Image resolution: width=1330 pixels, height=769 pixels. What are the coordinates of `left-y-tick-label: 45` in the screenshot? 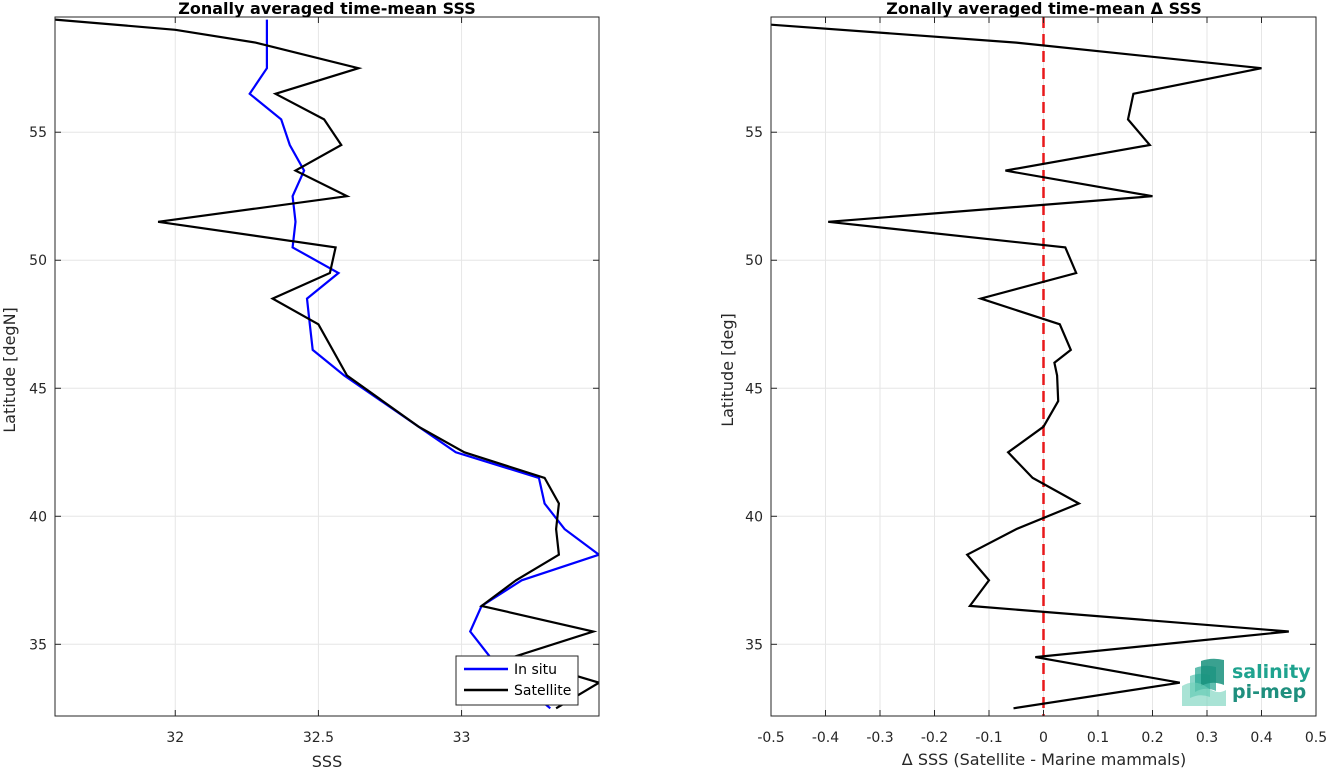 It's located at (38, 389).